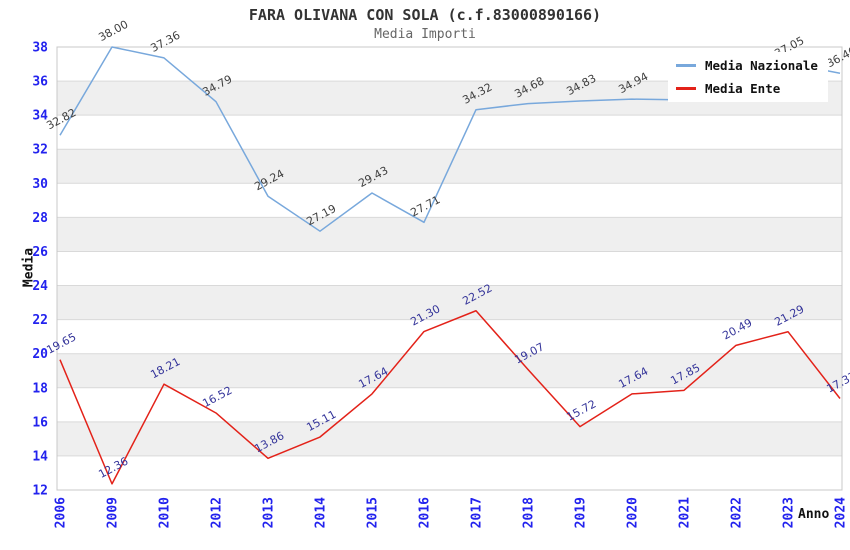 The height and width of the screenshot is (550, 850). Describe the element at coordinates (269, 512) in the screenshot. I see `x-tick-label: 2013` at that location.